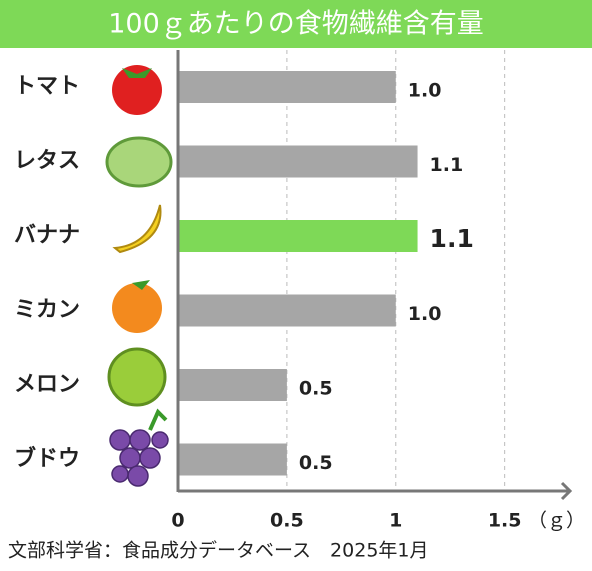 The width and height of the screenshot is (592, 571). What do you see at coordinates (556, 521) in the screenshot?
I see `x-axis-label: （ｇ）` at bounding box center [556, 521].